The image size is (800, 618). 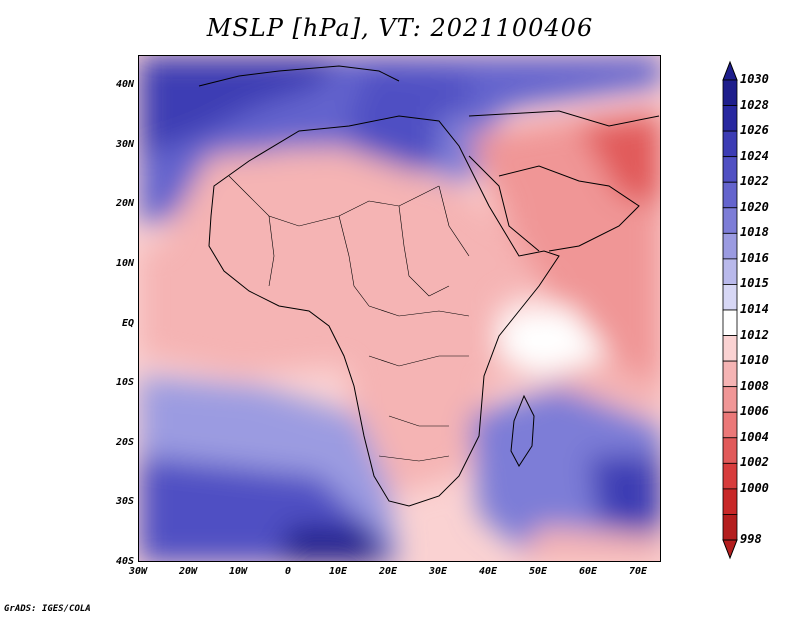 What do you see at coordinates (188, 571) in the screenshot?
I see `lon-label: 20W` at bounding box center [188, 571].